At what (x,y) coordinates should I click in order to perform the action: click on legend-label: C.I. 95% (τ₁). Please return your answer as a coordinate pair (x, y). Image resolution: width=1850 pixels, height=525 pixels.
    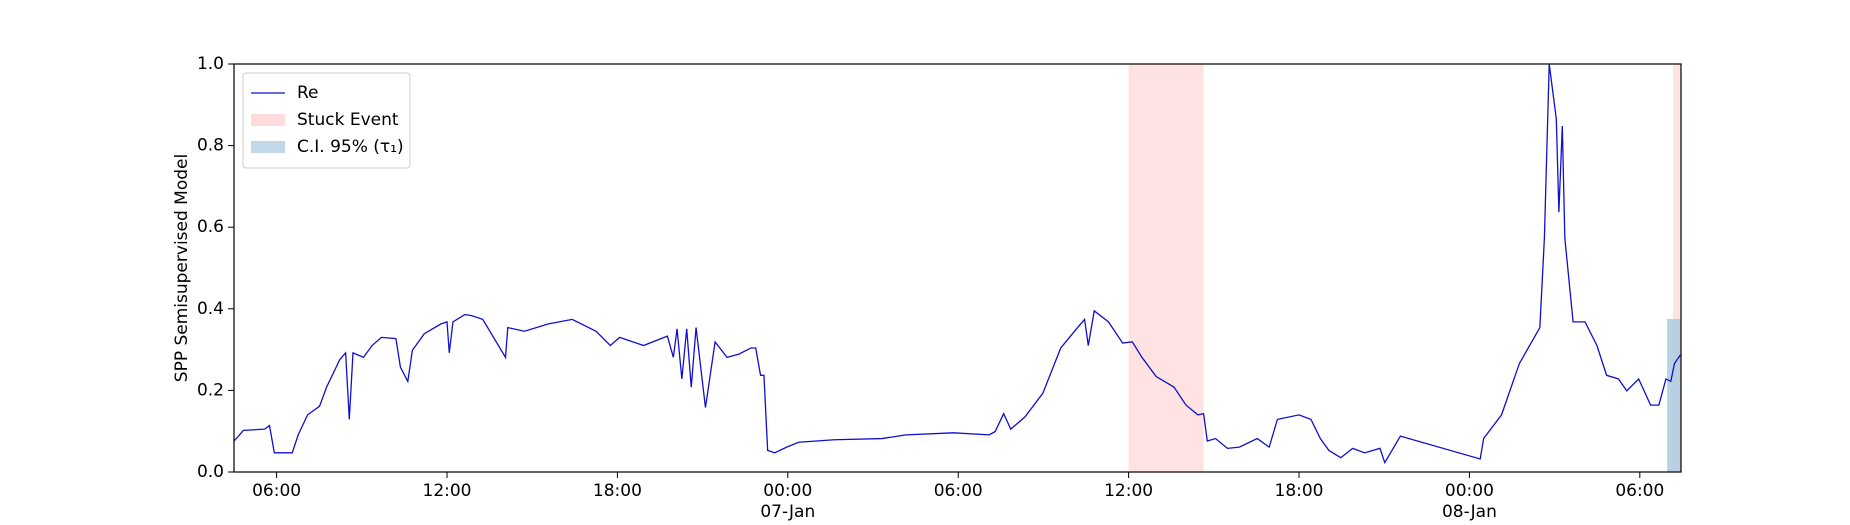
    Looking at the image, I should click on (350, 147).